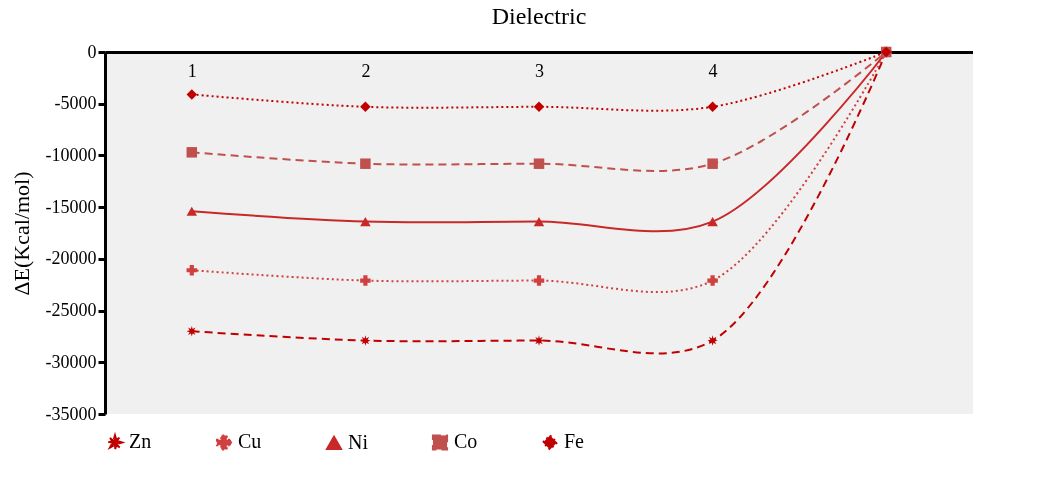 Image resolution: width=1044 pixels, height=502 pixels. Describe the element at coordinates (71, 310) in the screenshot. I see `y-tick-label: -25000` at that location.